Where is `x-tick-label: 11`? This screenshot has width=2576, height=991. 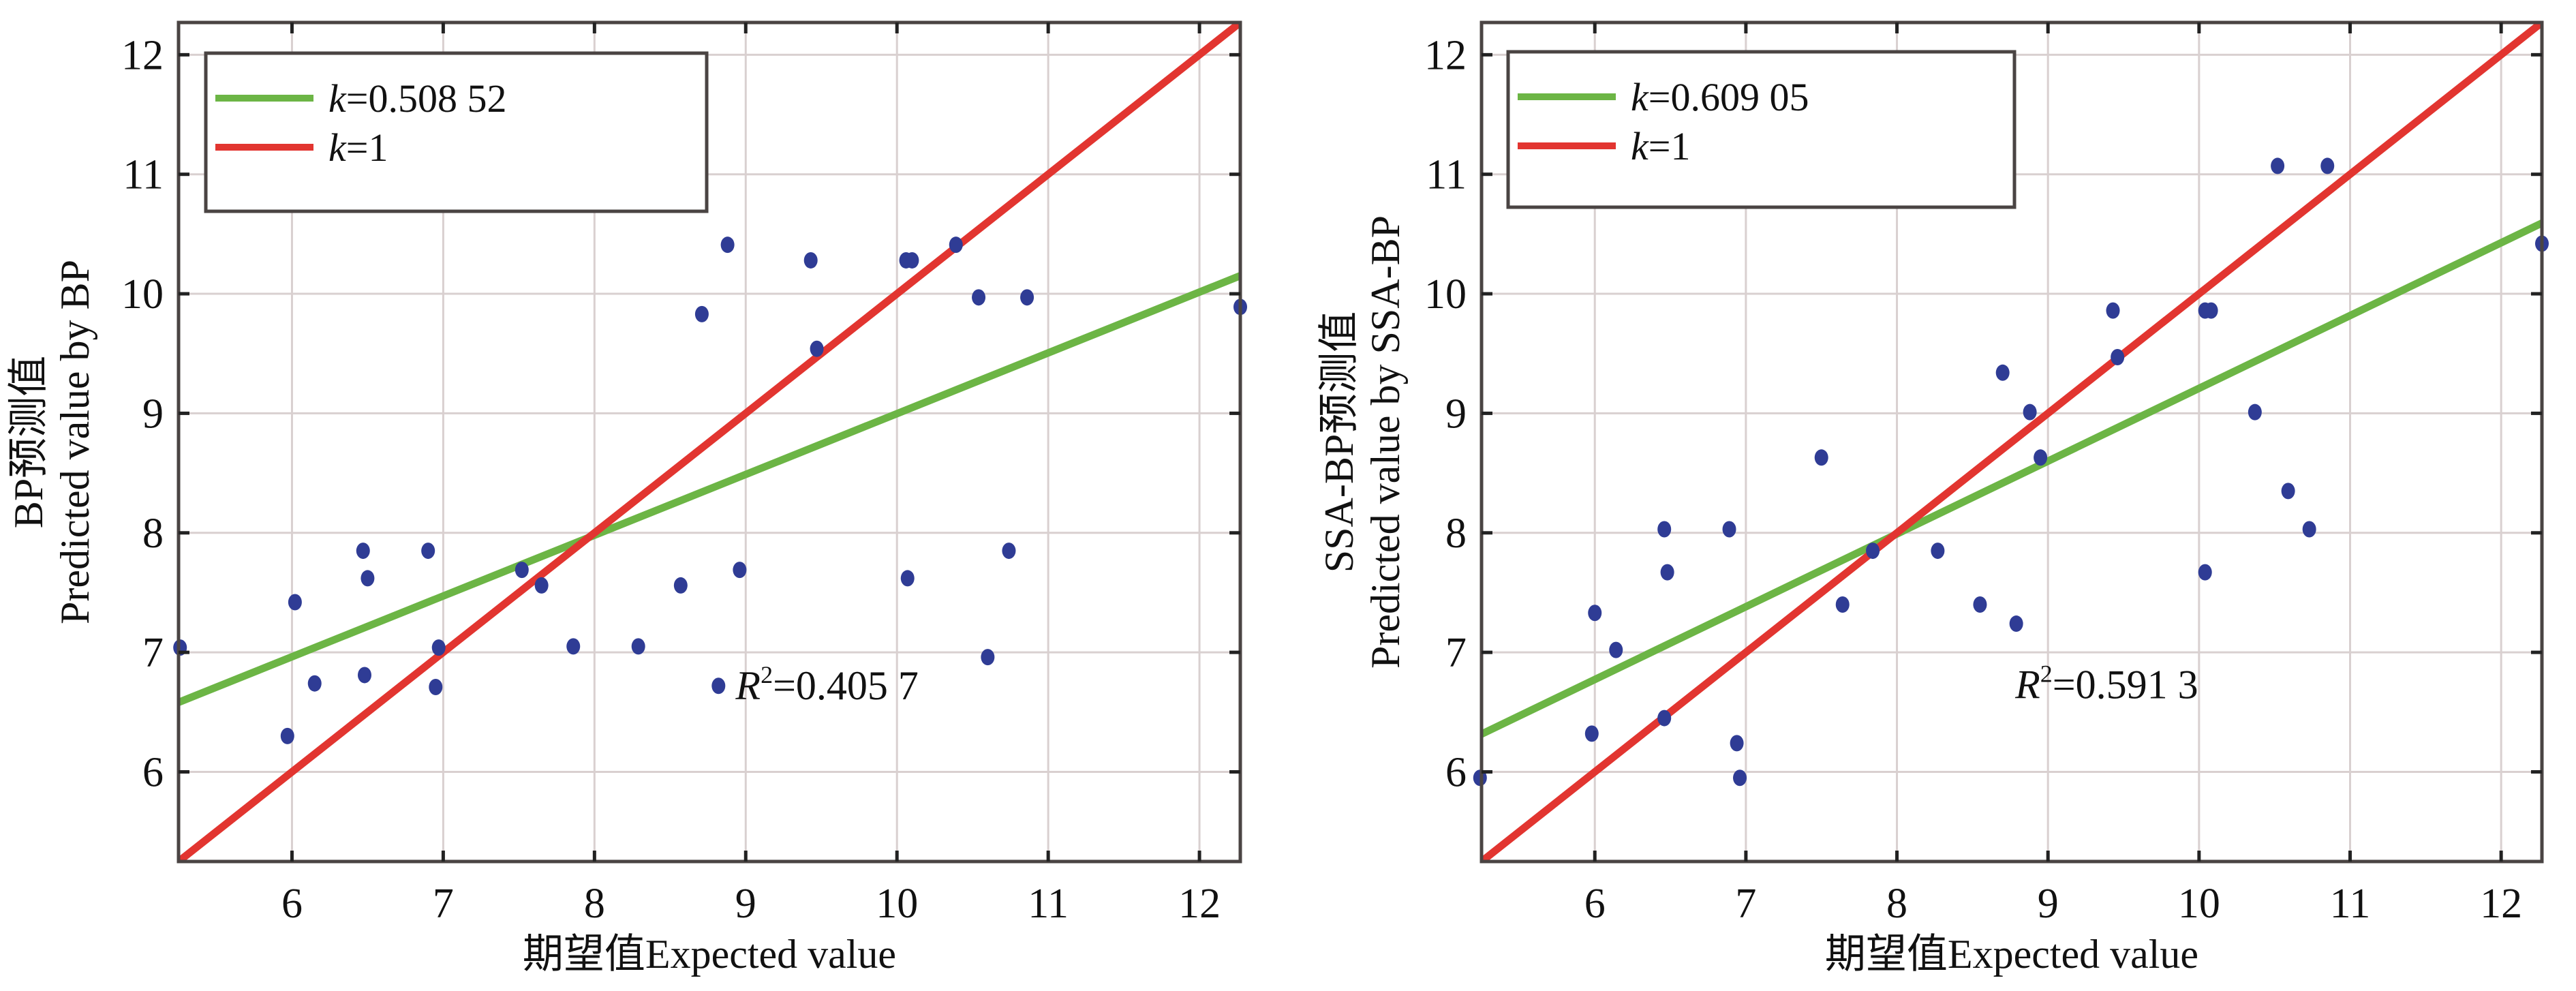 x-tick-label: 11 is located at coordinates (1048, 904).